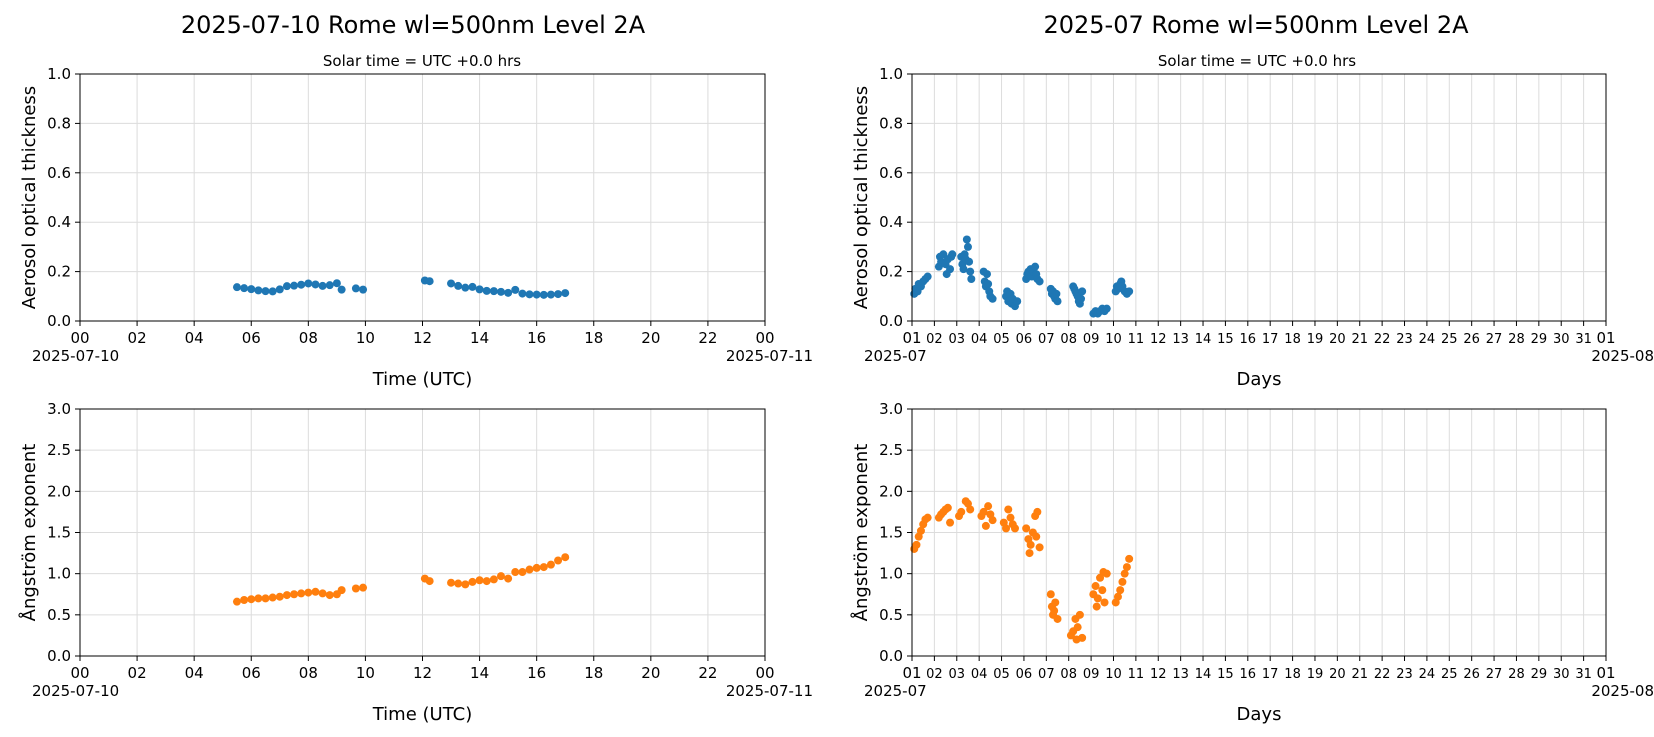  What do you see at coordinates (59, 272) in the screenshot?
I see `y-tick-label: 0.2` at bounding box center [59, 272].